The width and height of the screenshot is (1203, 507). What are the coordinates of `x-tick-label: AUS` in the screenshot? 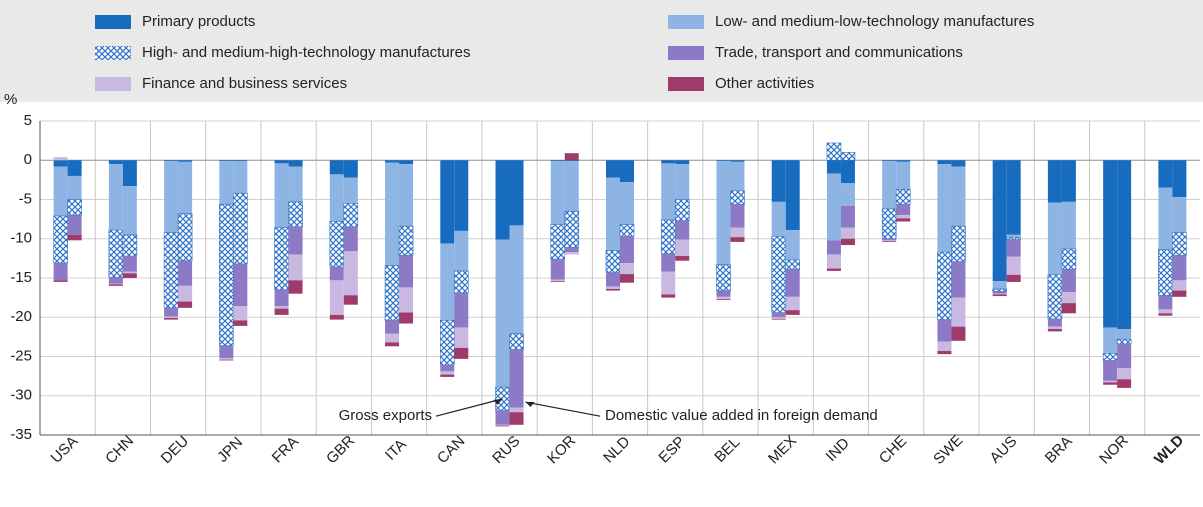 It's located at (1004, 450).